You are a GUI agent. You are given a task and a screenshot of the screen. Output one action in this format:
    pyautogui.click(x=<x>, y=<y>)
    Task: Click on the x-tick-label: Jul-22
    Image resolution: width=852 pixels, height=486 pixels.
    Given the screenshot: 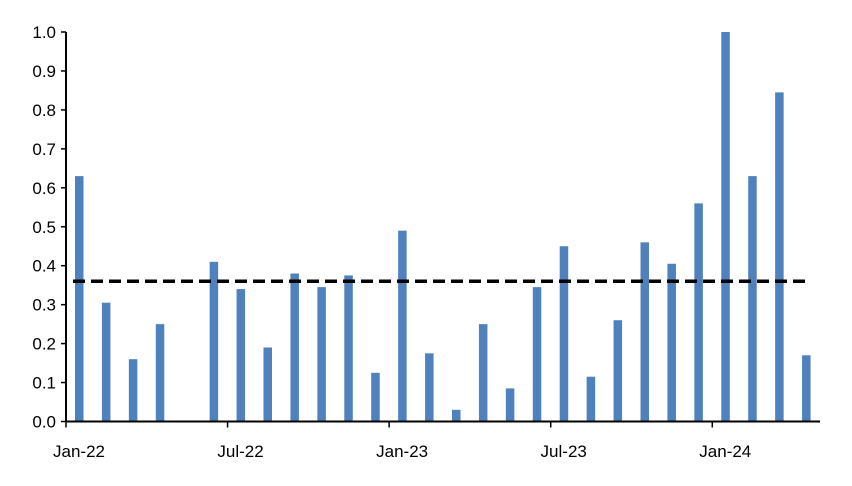 What is the action you would take?
    pyautogui.click(x=240, y=451)
    